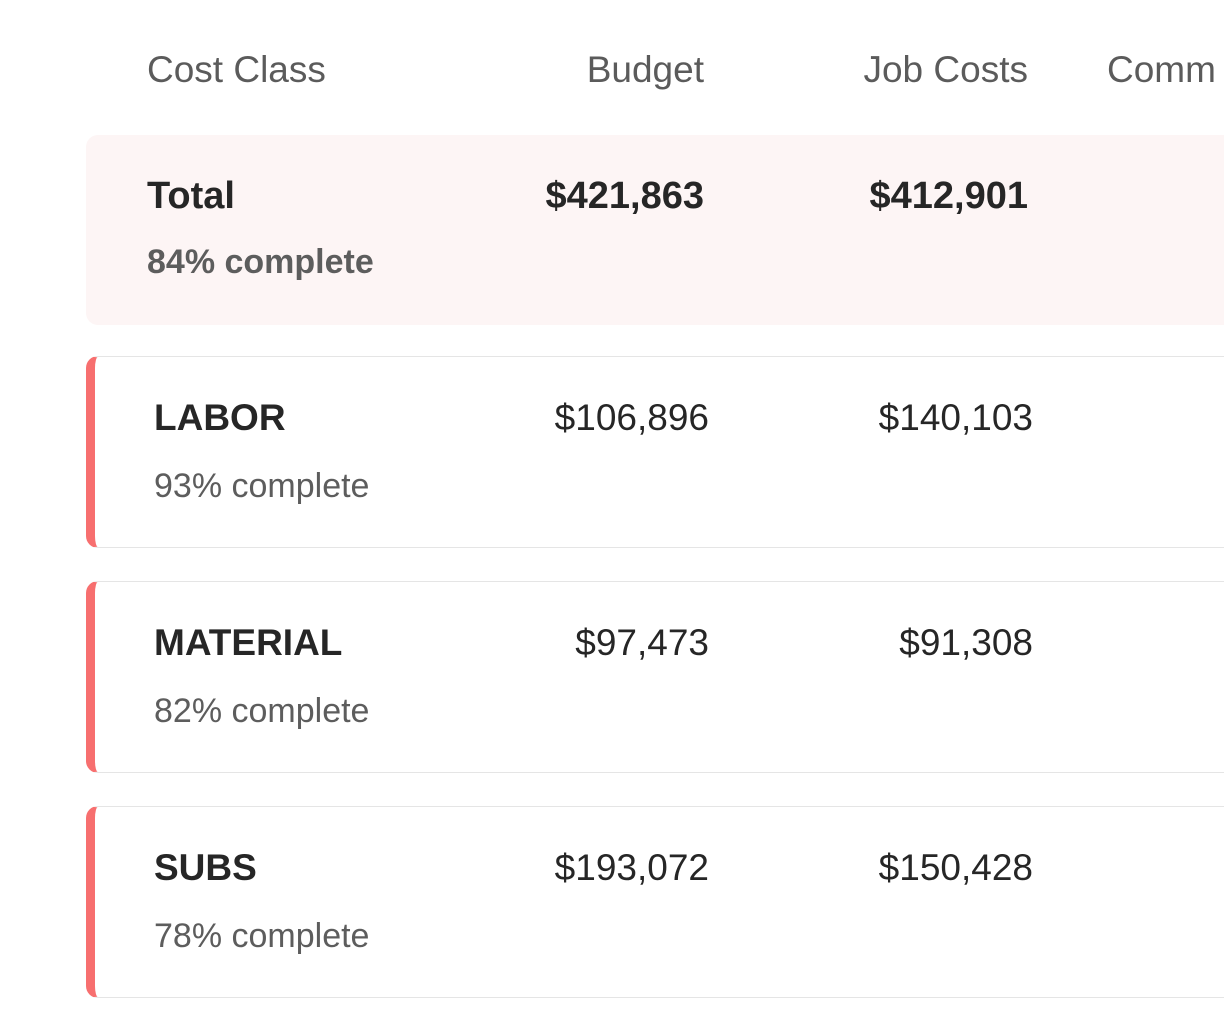 This screenshot has height=1020, width=1224. I want to click on header-job-costs: Job Costs, so click(945, 69).